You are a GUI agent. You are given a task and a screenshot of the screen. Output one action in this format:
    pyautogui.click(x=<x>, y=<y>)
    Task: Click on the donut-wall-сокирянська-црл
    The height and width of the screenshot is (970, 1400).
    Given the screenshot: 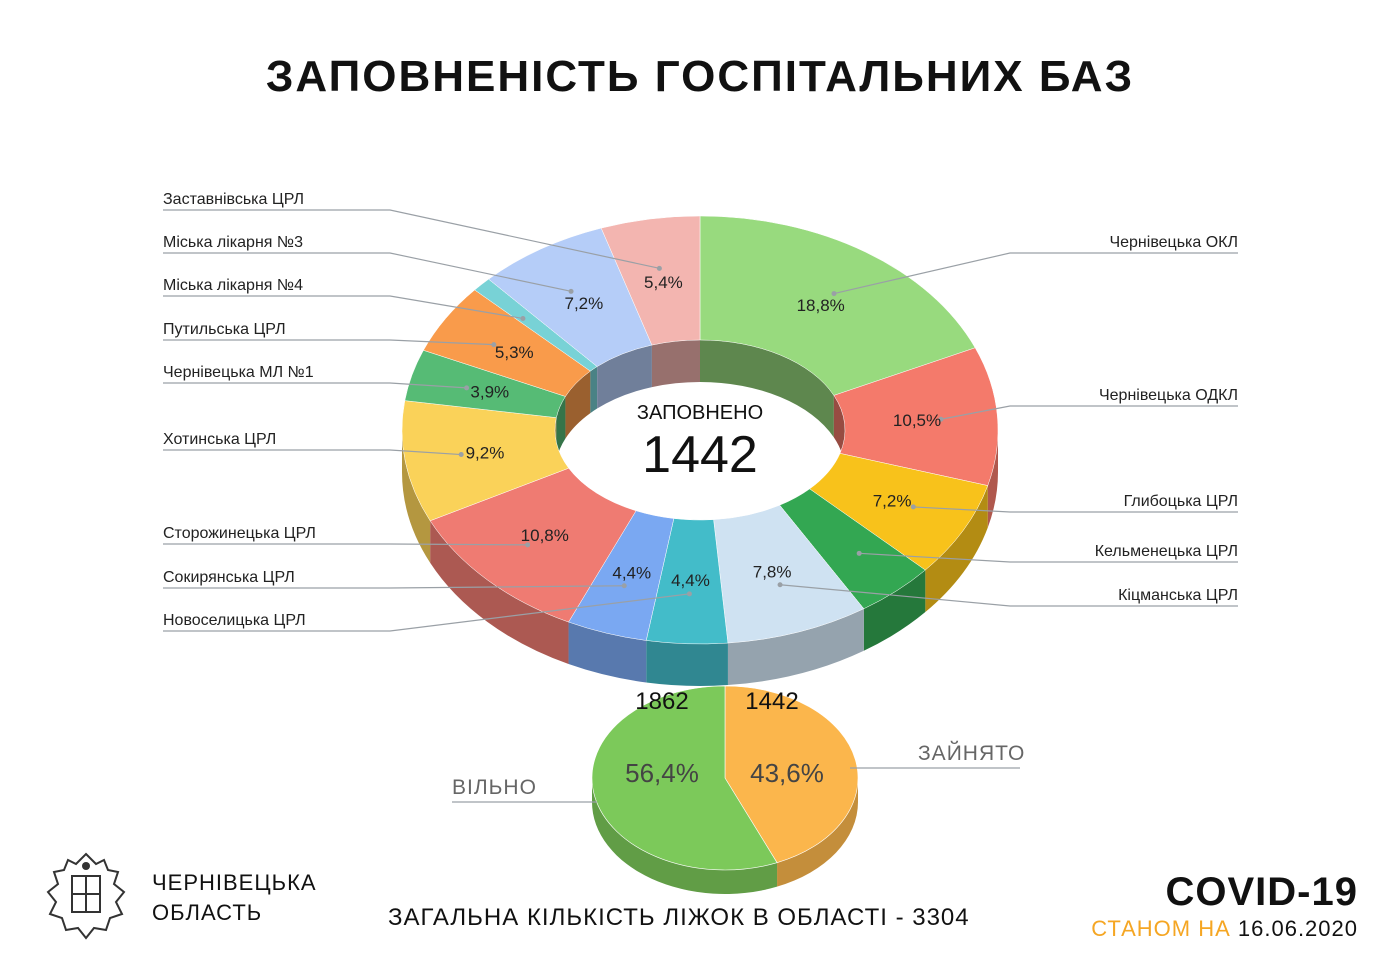 What is the action you would take?
    pyautogui.click(x=607, y=652)
    